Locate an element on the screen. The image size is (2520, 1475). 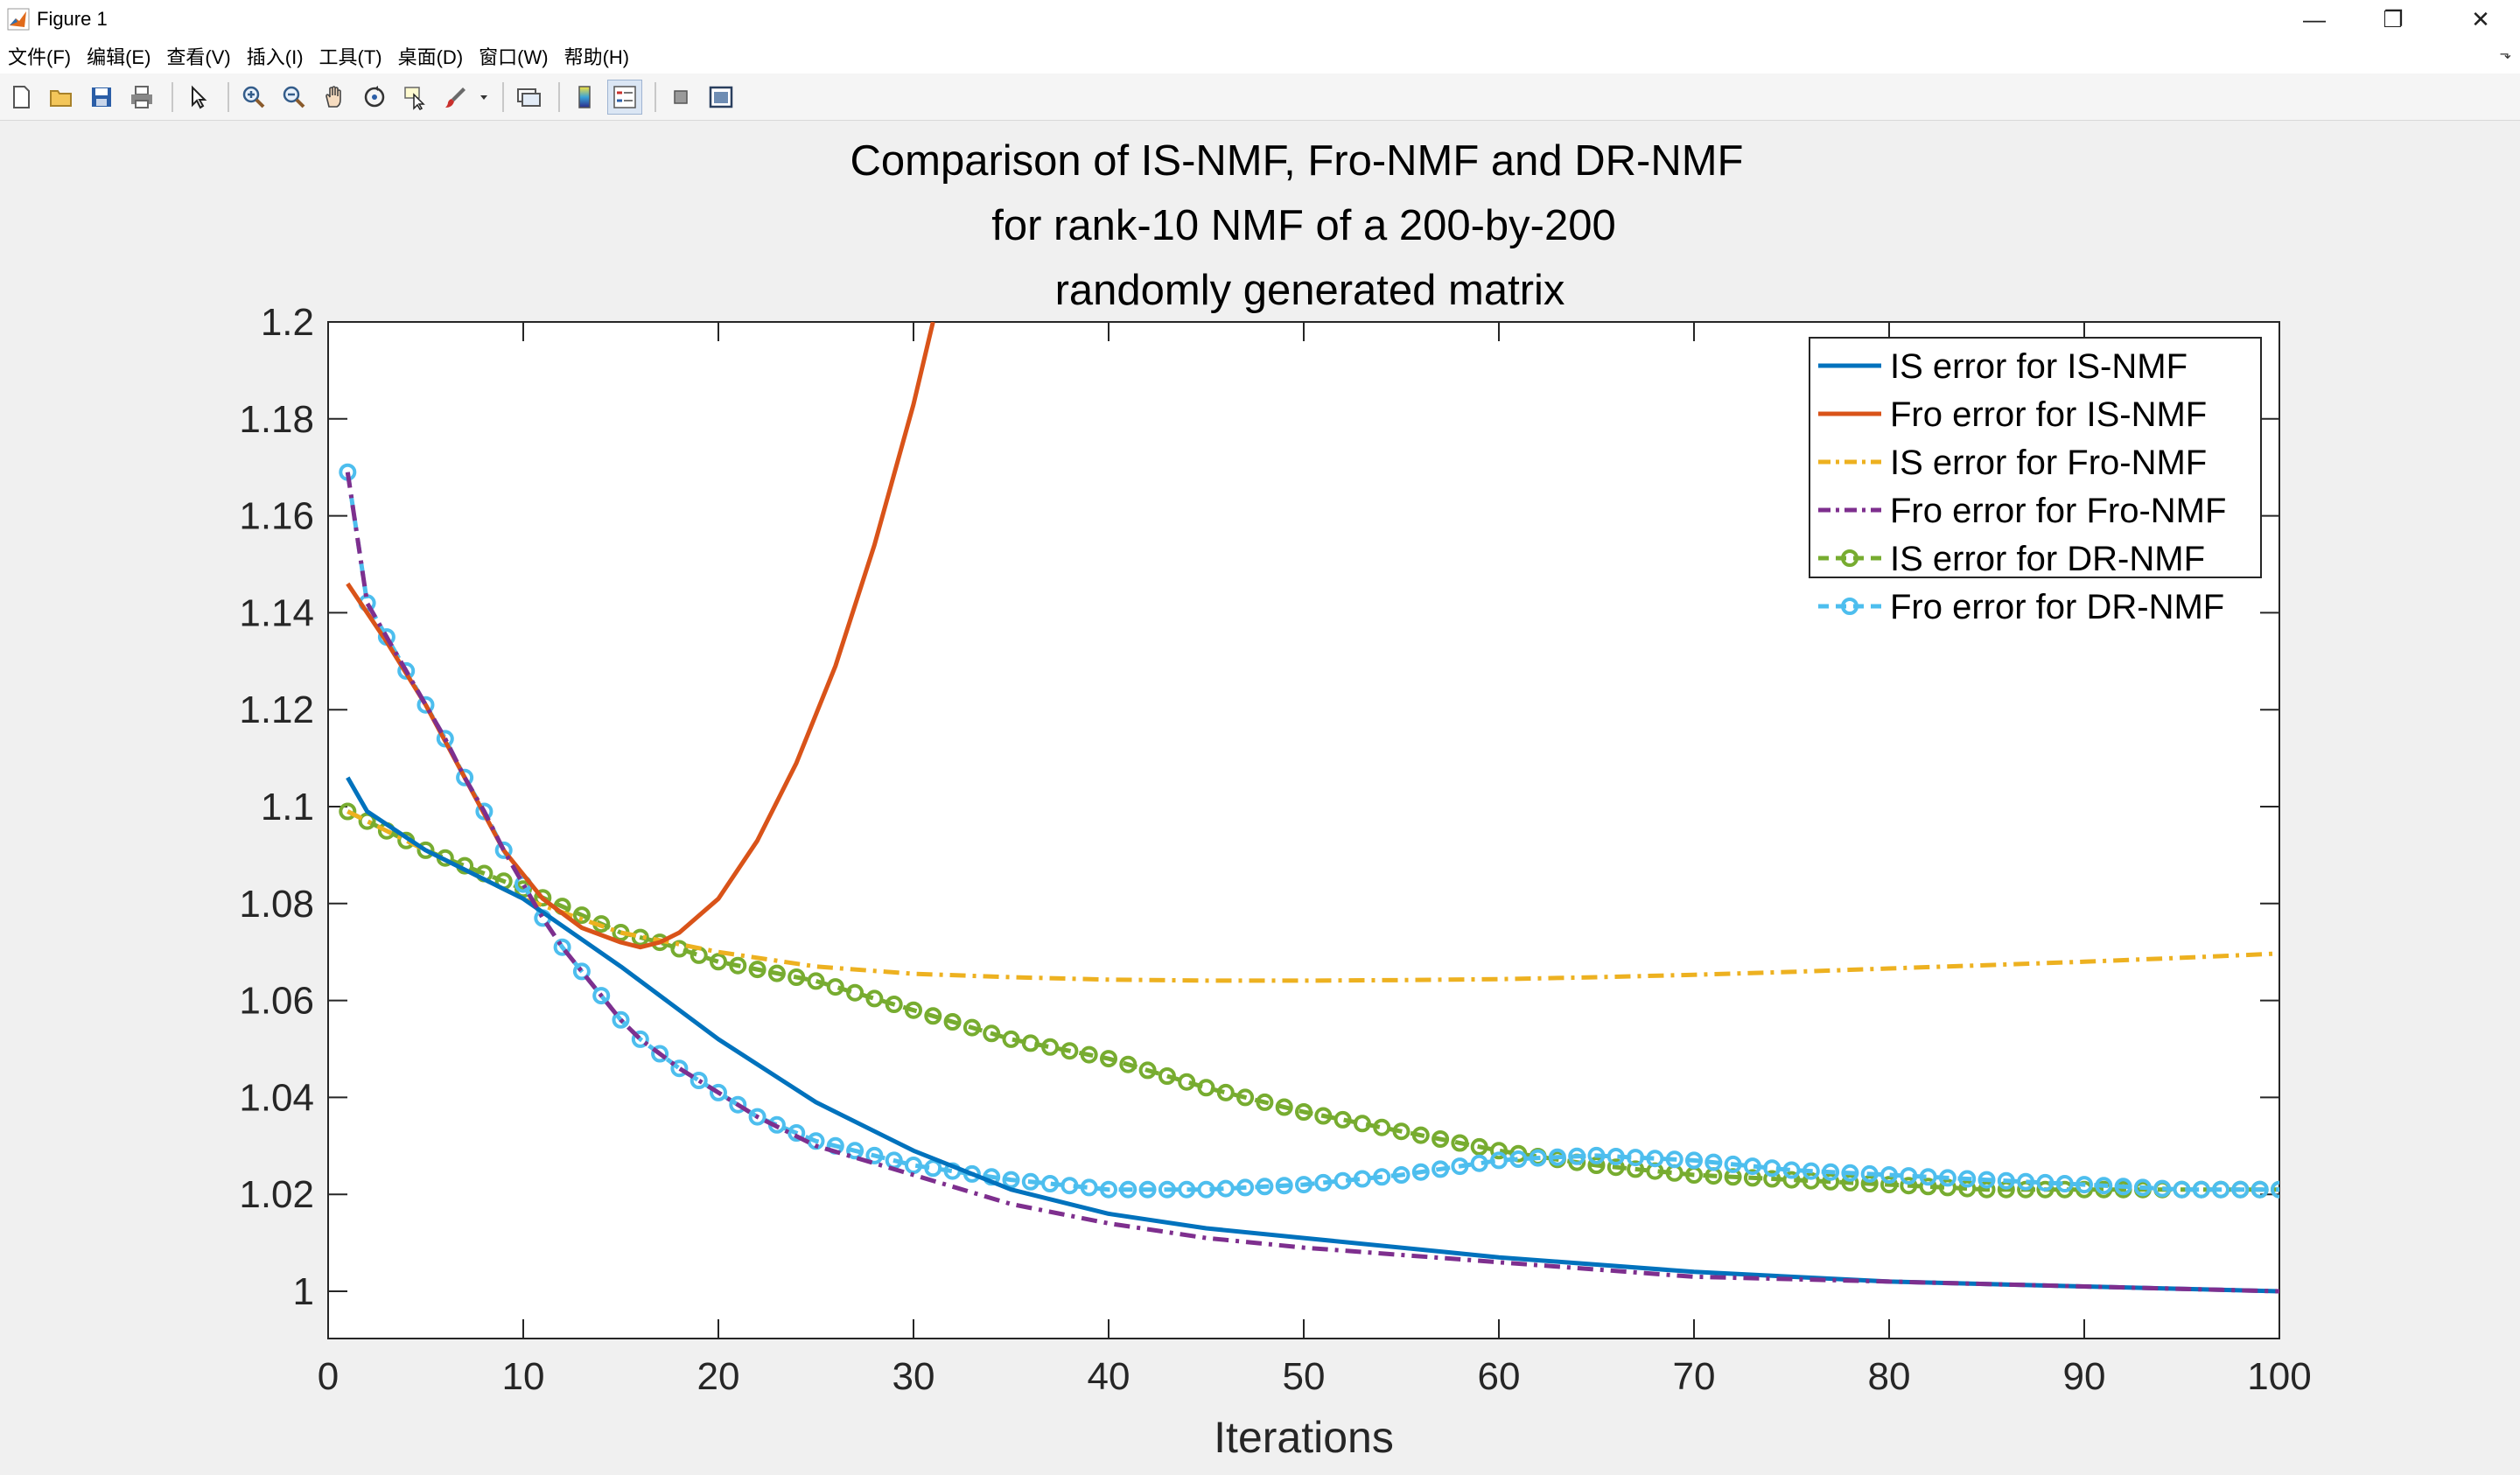
legend-label: Fro error for IS-NMF is located at coordinates (2048, 414).